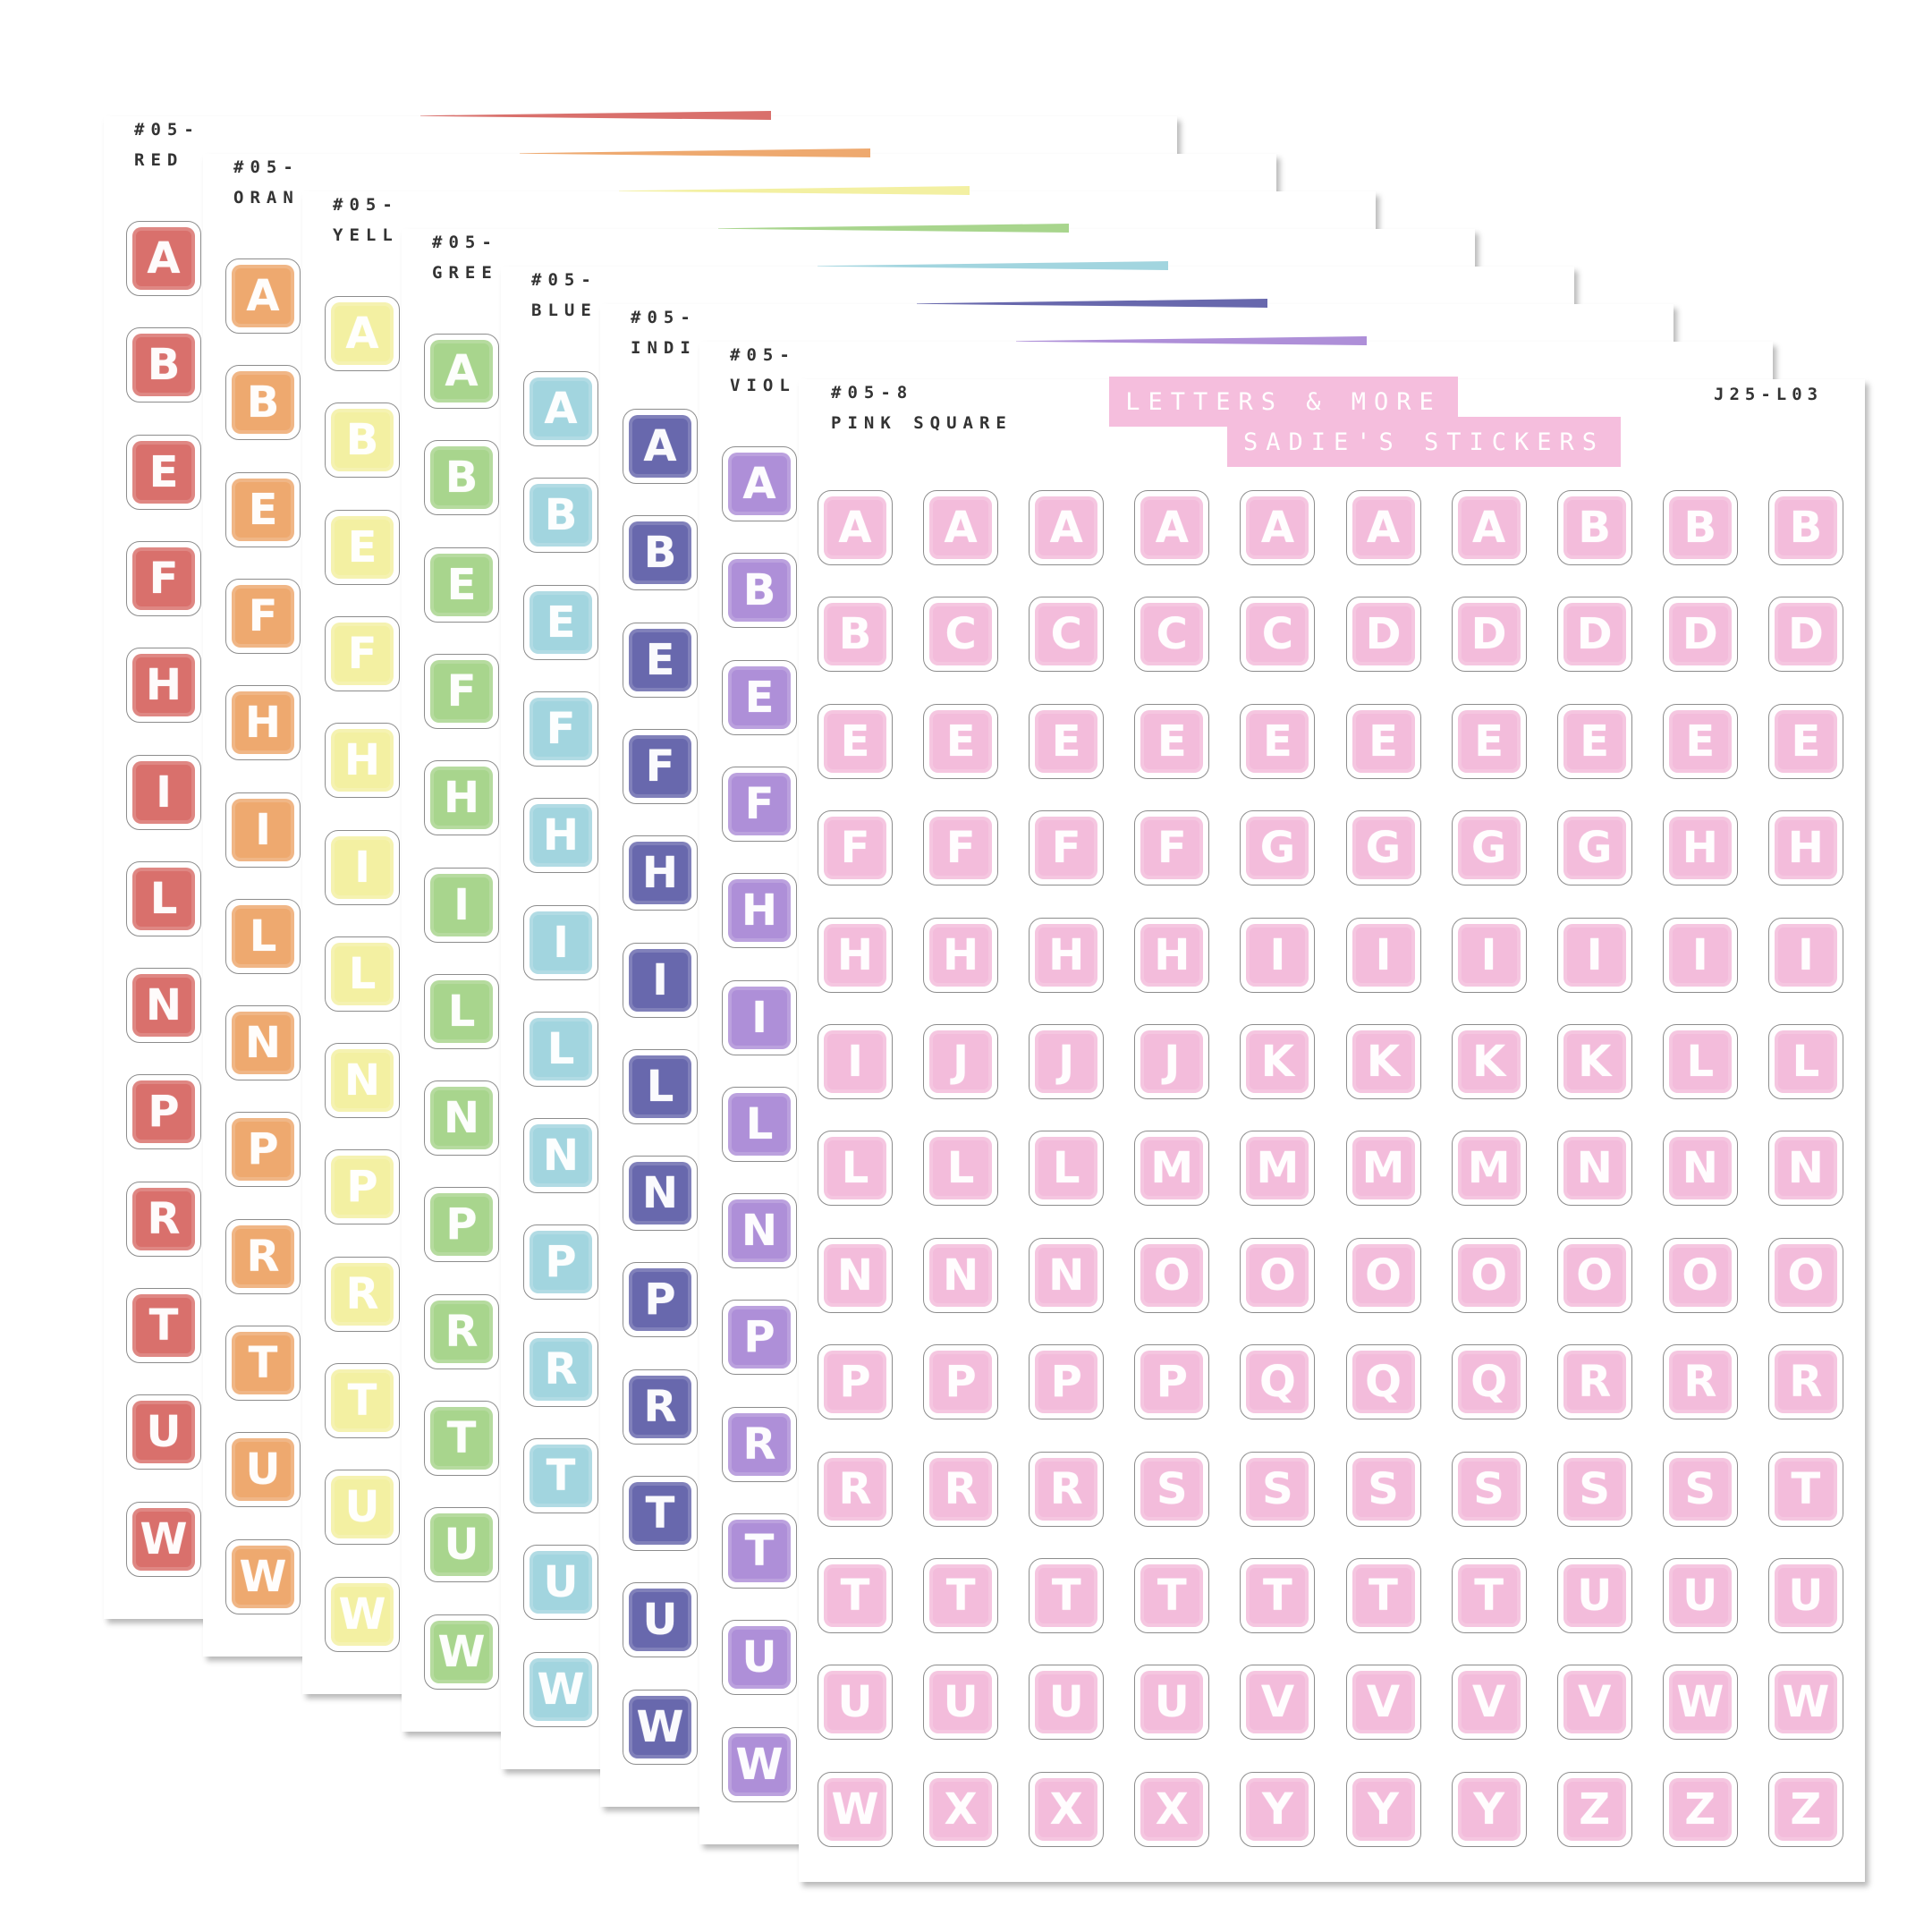 This screenshot has width=1932, height=1932. I want to click on letter-sticker-s: S, so click(1383, 1489).